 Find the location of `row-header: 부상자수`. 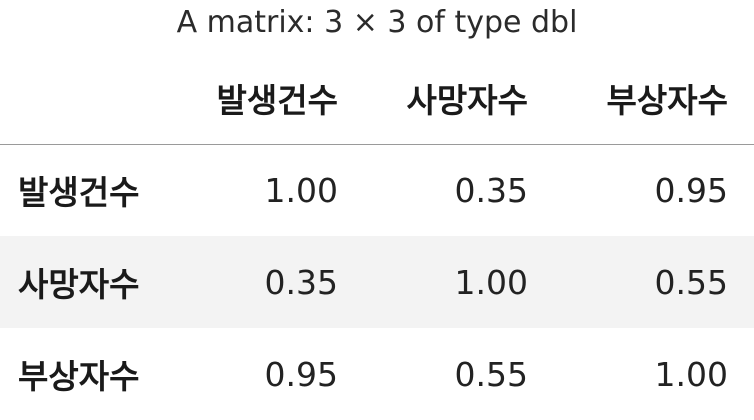

row-header: 부상자수 is located at coordinates (79, 376).